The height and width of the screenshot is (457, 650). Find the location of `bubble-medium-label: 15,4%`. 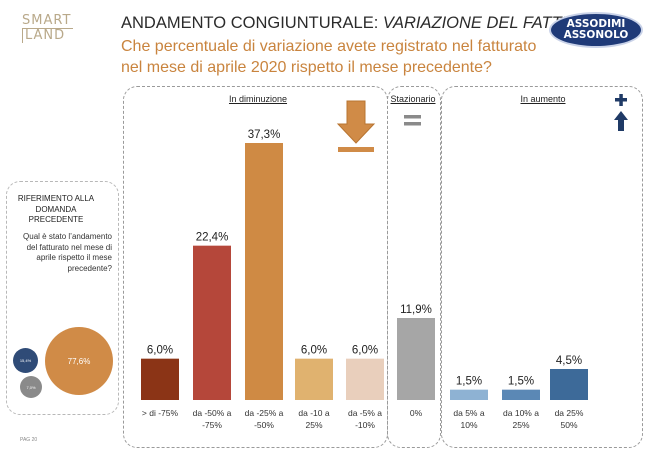

bubble-medium-label: 15,4% is located at coordinates (25, 360).